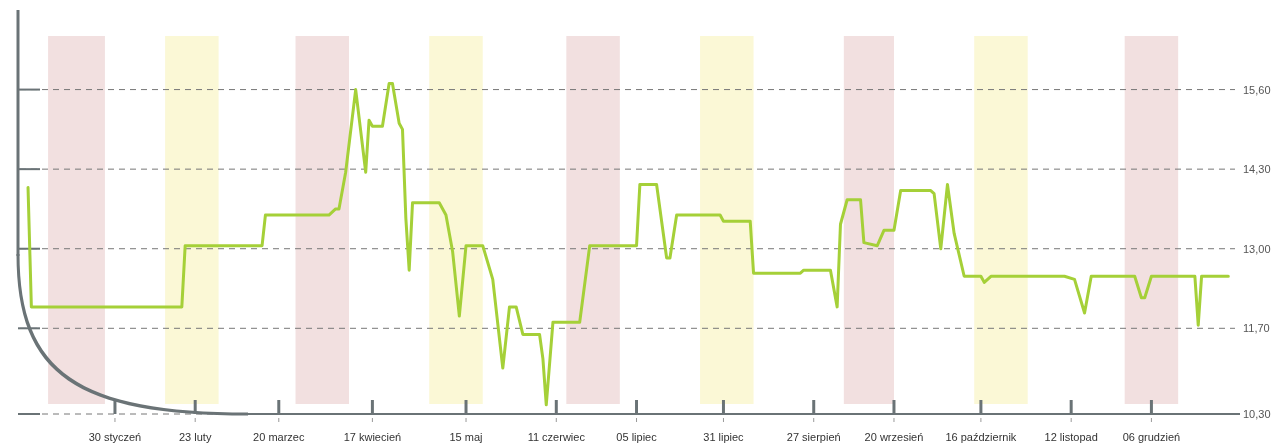 This screenshot has height=448, width=1275. What do you see at coordinates (894, 437) in the screenshot?
I see `x-tick-label: 20 wrzesień` at bounding box center [894, 437].